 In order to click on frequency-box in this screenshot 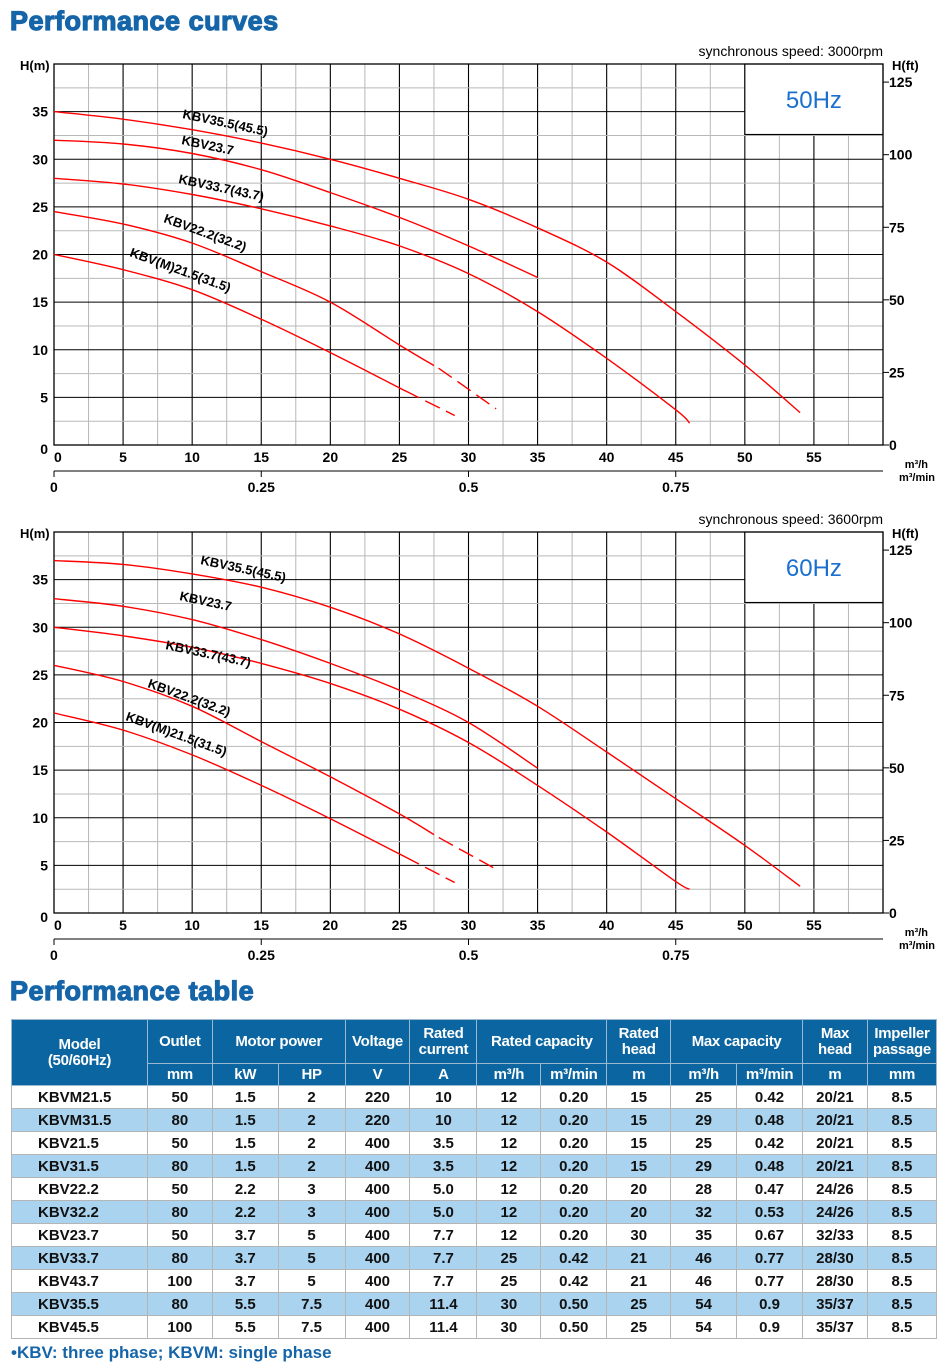, I will do `click(814, 567)`.